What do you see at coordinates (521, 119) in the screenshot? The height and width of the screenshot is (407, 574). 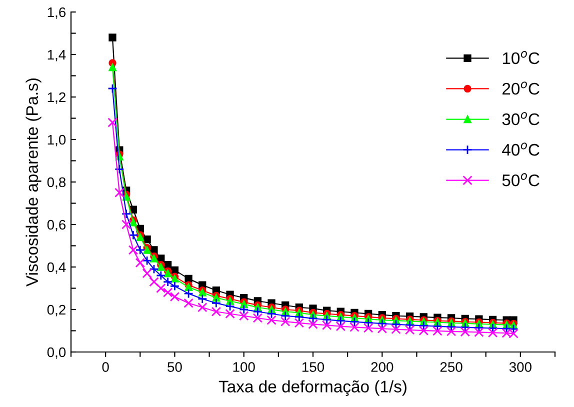 I see `legend-label: 30$^{o}$C` at bounding box center [521, 119].